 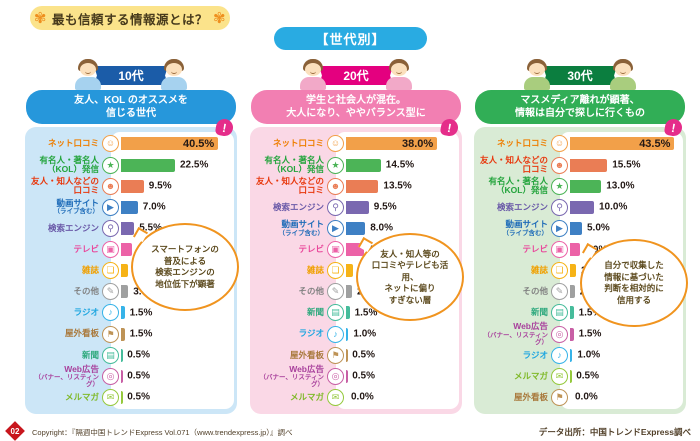 What do you see at coordinates (69, 159) in the screenshot?
I see `category-label-line: 有名人・著名人` at bounding box center [69, 159].